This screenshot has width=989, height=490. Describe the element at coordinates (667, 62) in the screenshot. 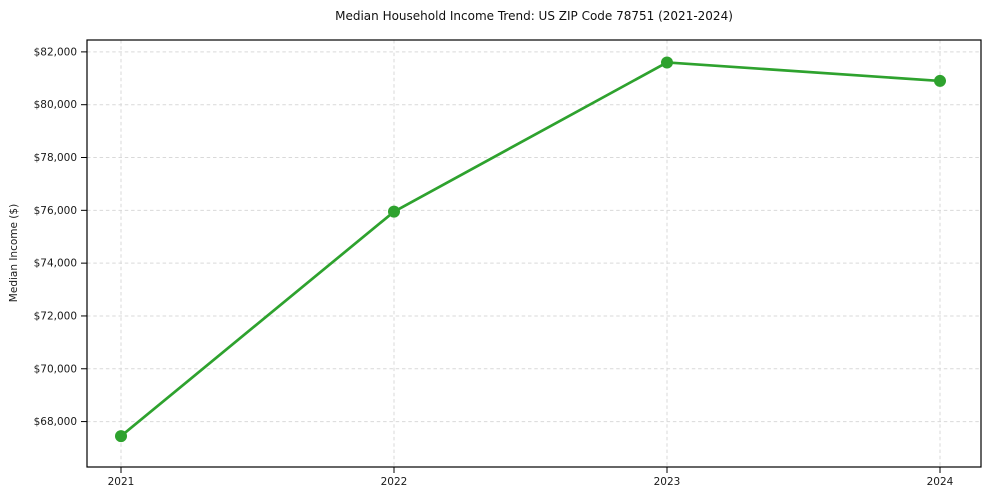

I see `data-point-2023` at that location.